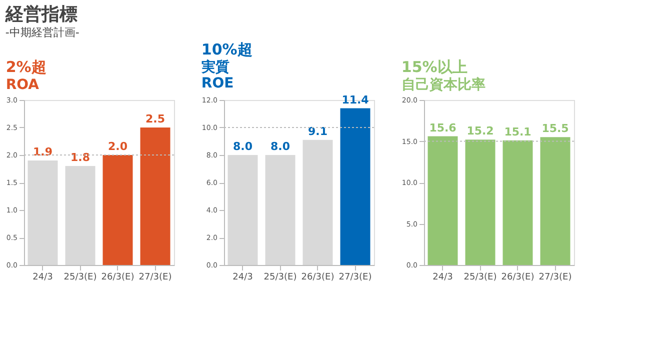 Image resolution: width=645 pixels, height=347 pixels. I want to click on text: 2.5, so click(155, 119).